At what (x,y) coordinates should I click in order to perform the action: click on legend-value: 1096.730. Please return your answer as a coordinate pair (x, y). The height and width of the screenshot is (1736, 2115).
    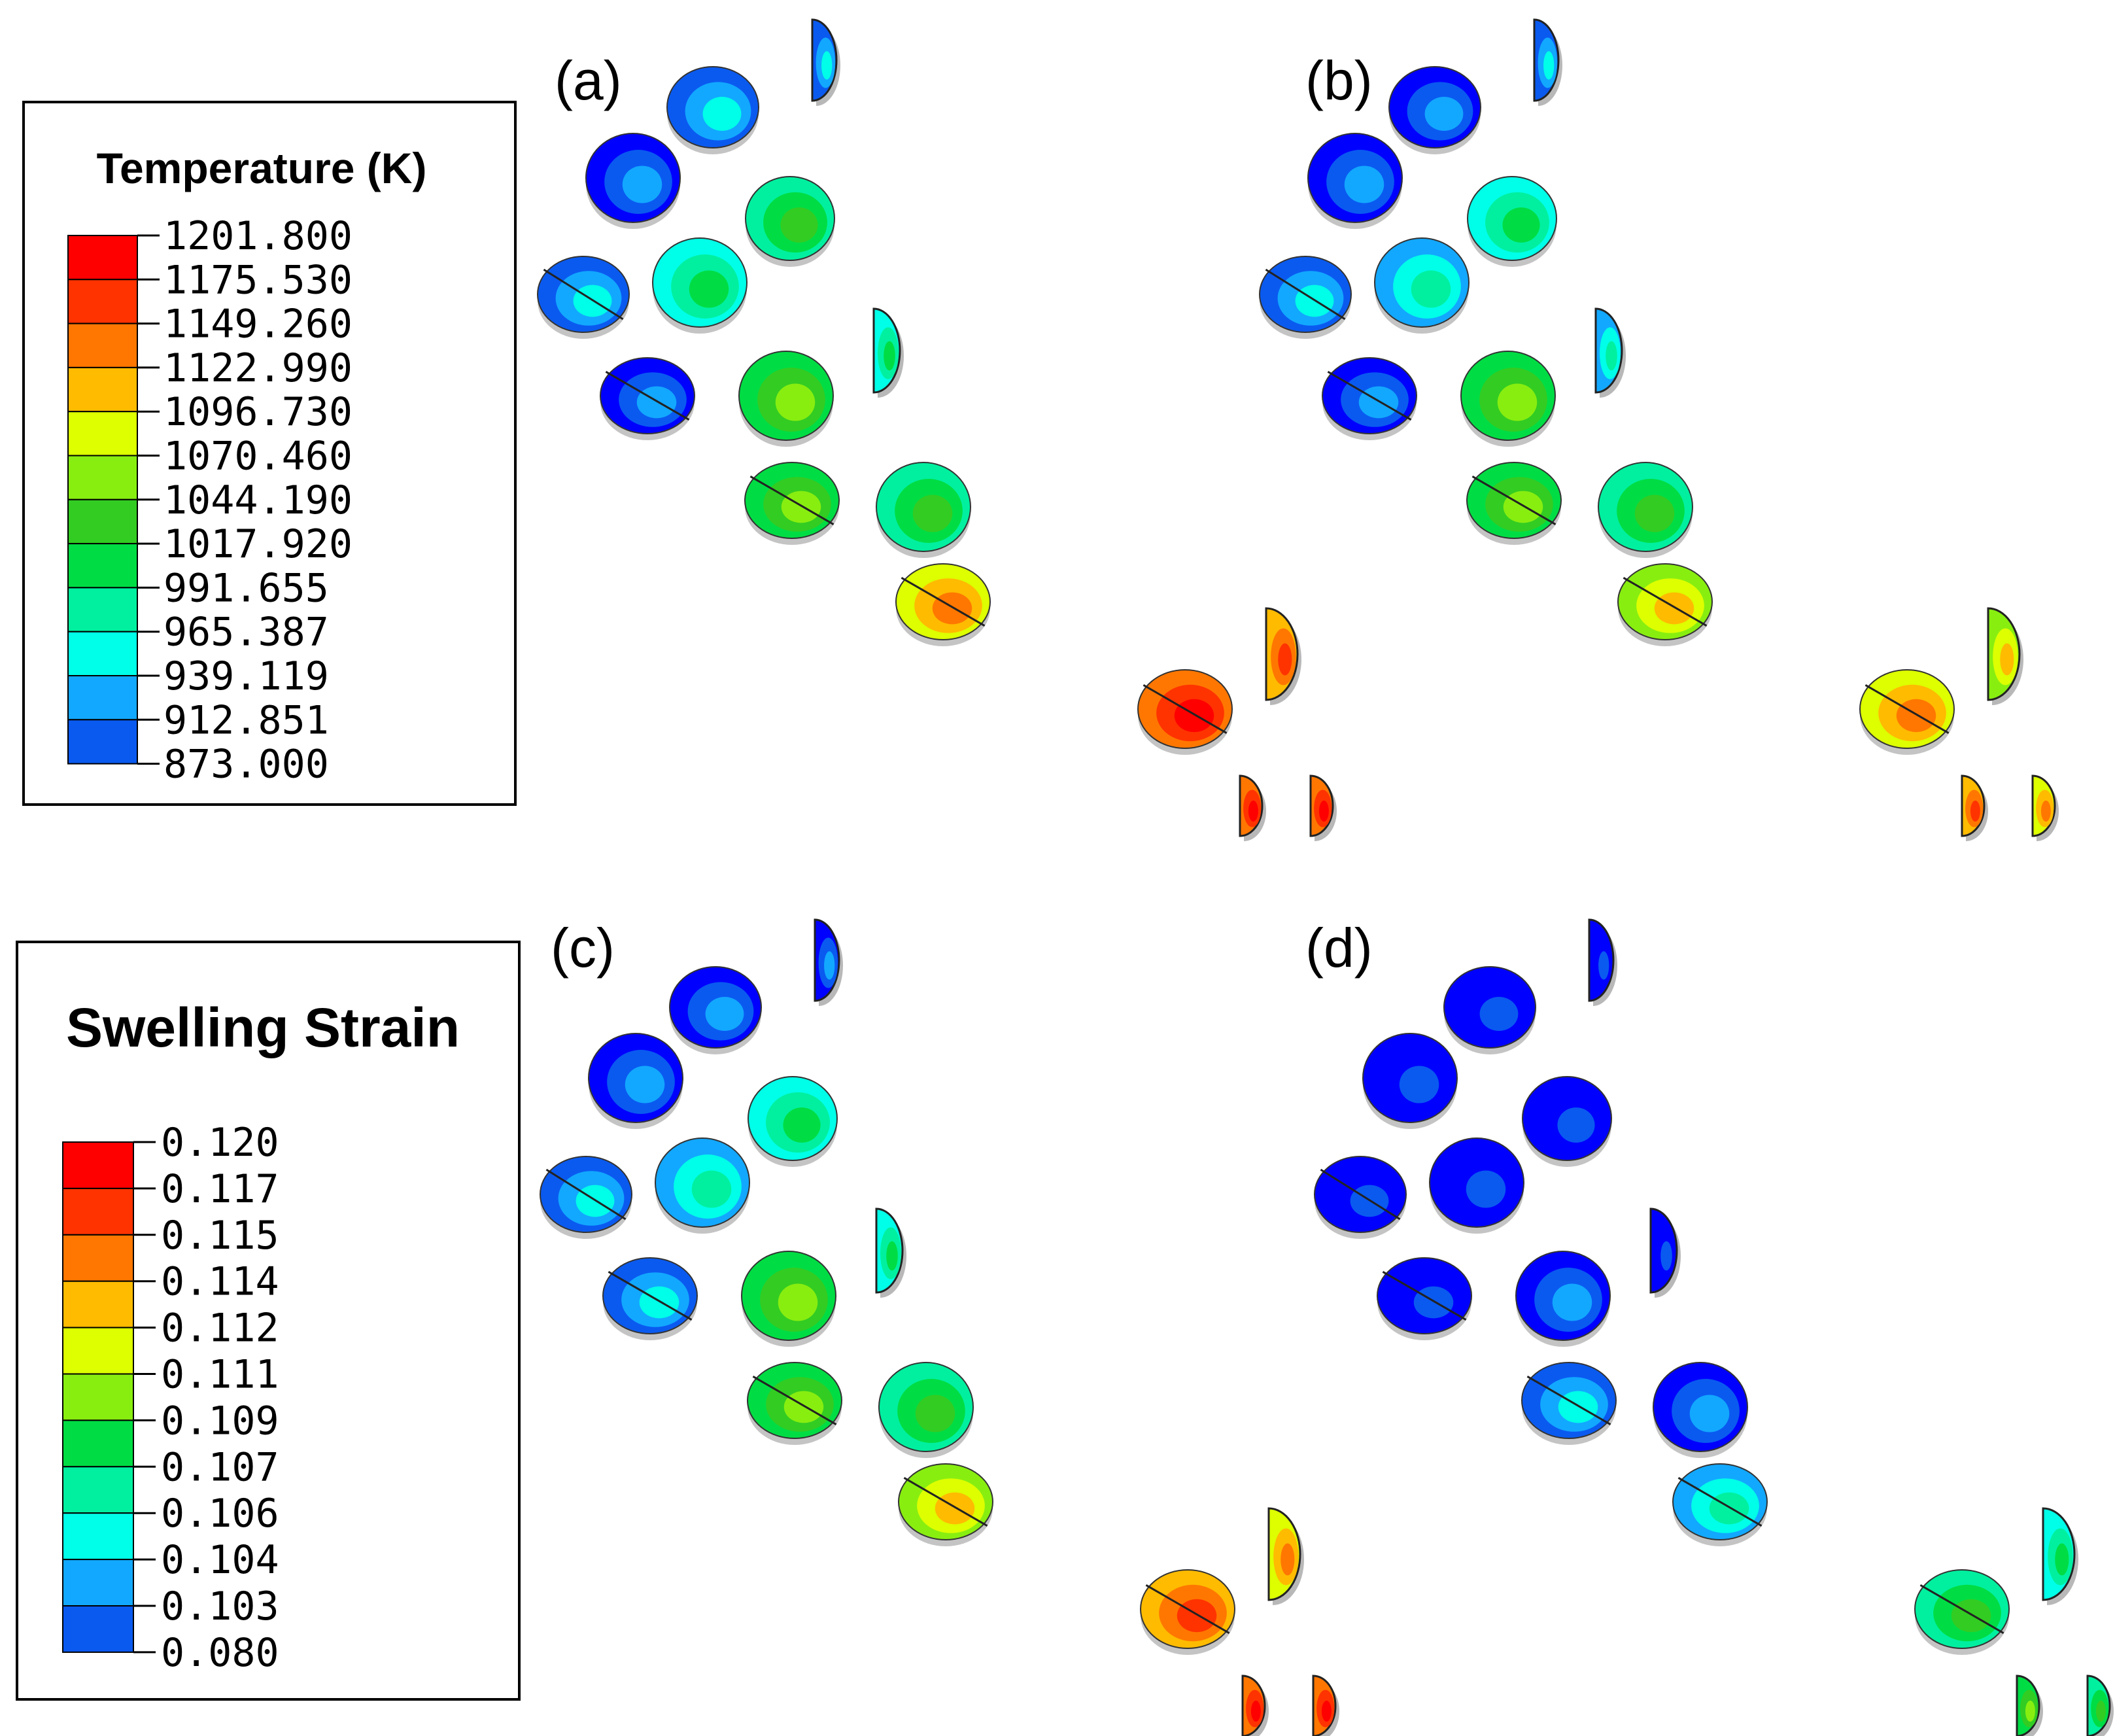
    Looking at the image, I should click on (257, 412).